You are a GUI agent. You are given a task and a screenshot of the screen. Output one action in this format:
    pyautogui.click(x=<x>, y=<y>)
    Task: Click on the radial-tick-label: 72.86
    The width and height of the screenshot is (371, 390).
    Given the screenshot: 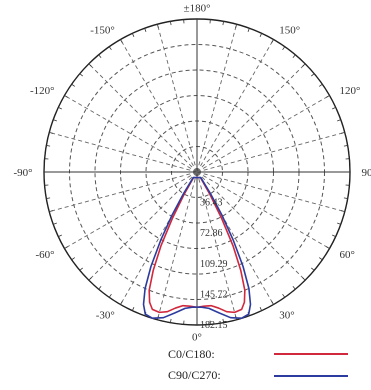 What is the action you would take?
    pyautogui.click(x=211, y=233)
    